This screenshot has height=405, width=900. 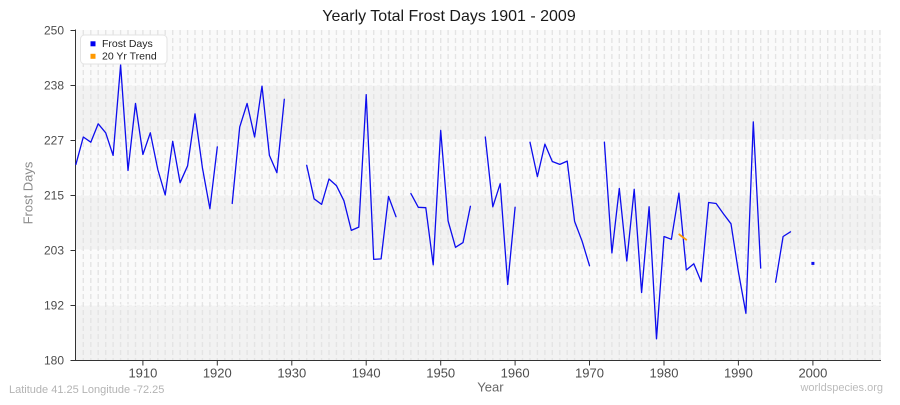 I want to click on svg-text: 20 Yr Trend, so click(x=129, y=57).